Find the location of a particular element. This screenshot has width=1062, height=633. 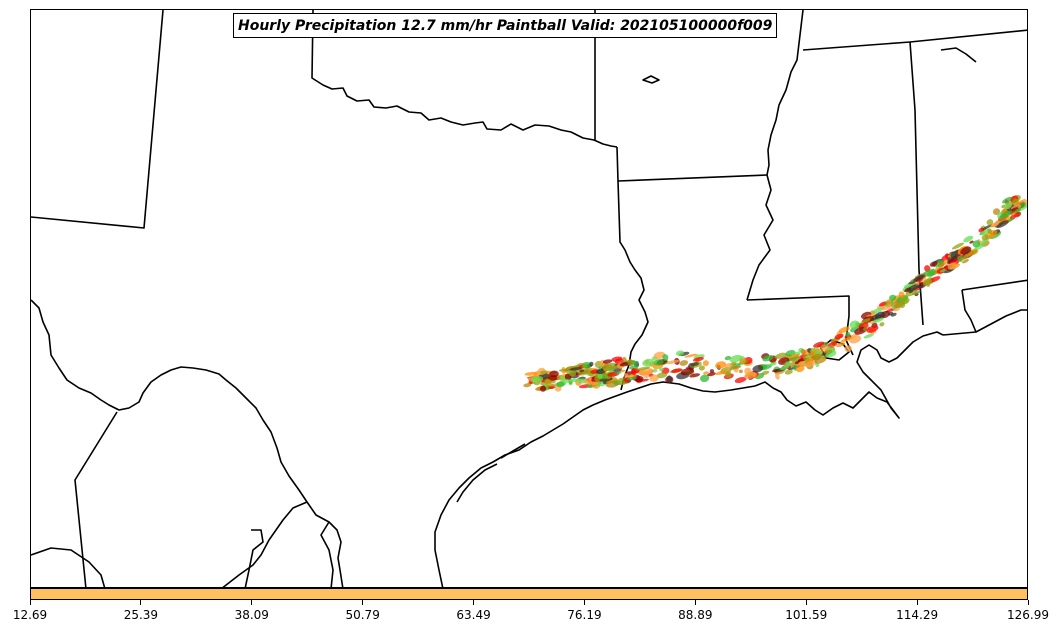

fl-coastline is located at coordinates (1001, 321).